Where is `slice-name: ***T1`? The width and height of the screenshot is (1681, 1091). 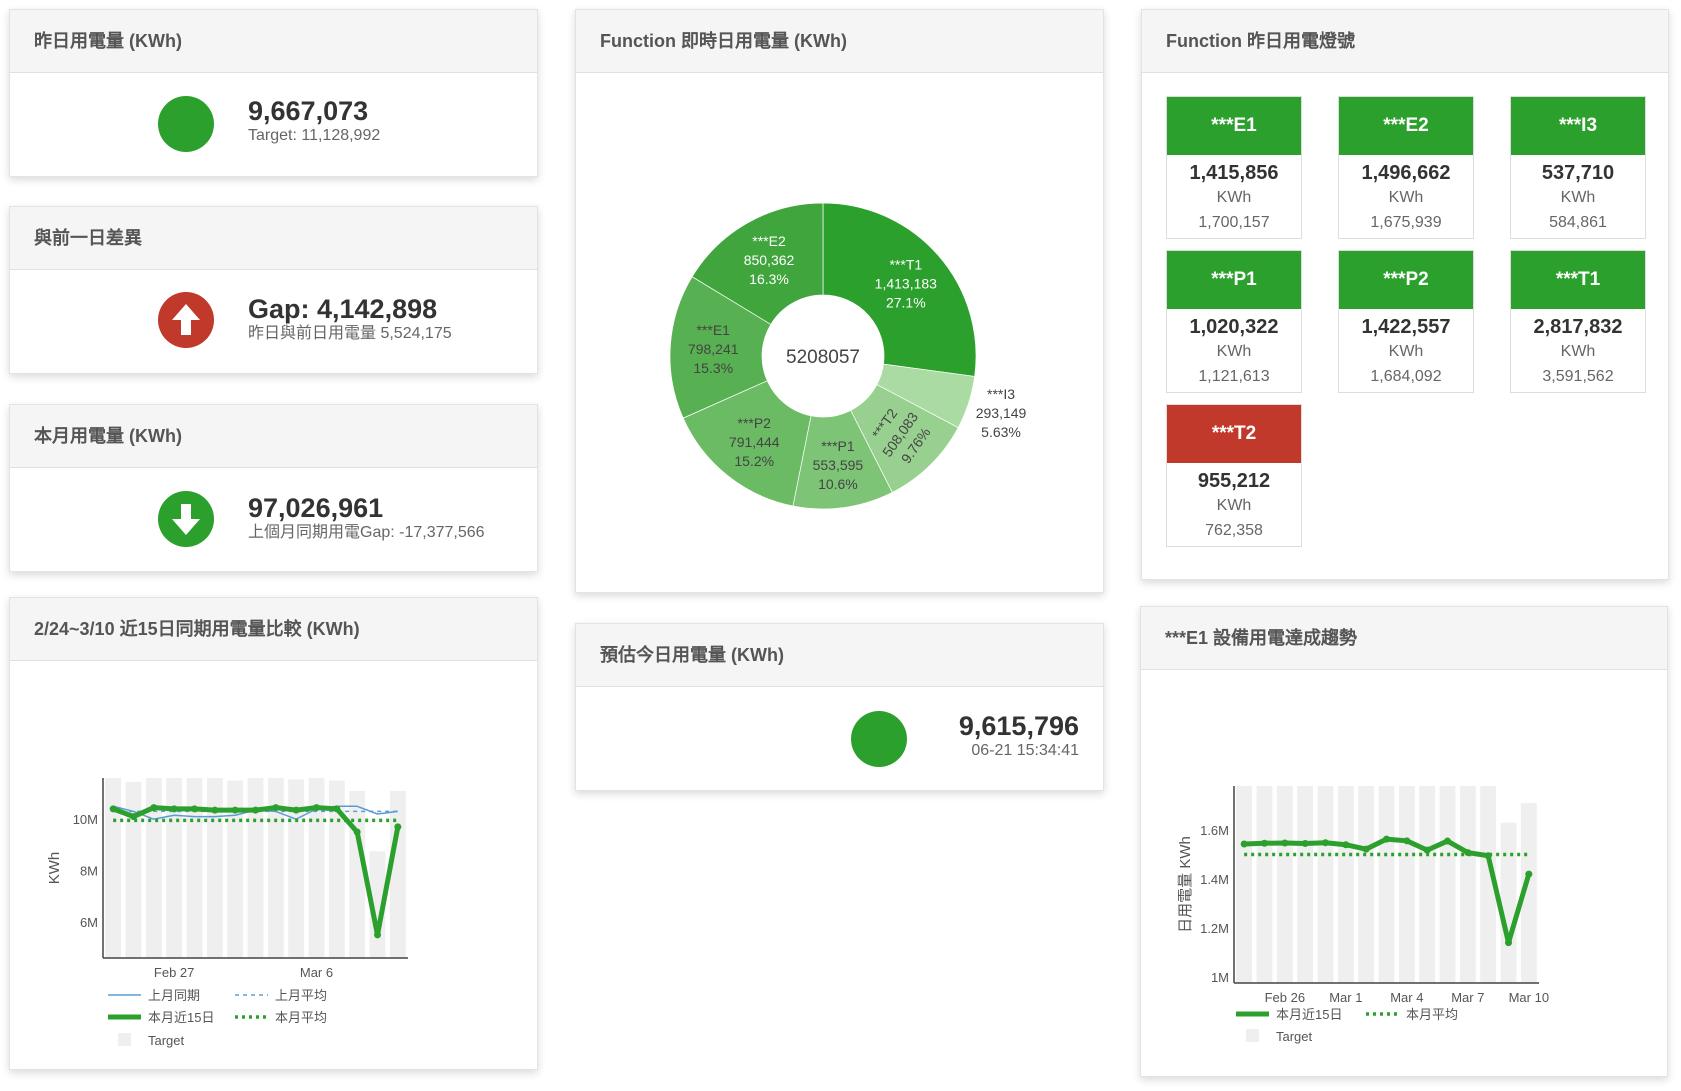 slice-name: ***T1 is located at coordinates (905, 265).